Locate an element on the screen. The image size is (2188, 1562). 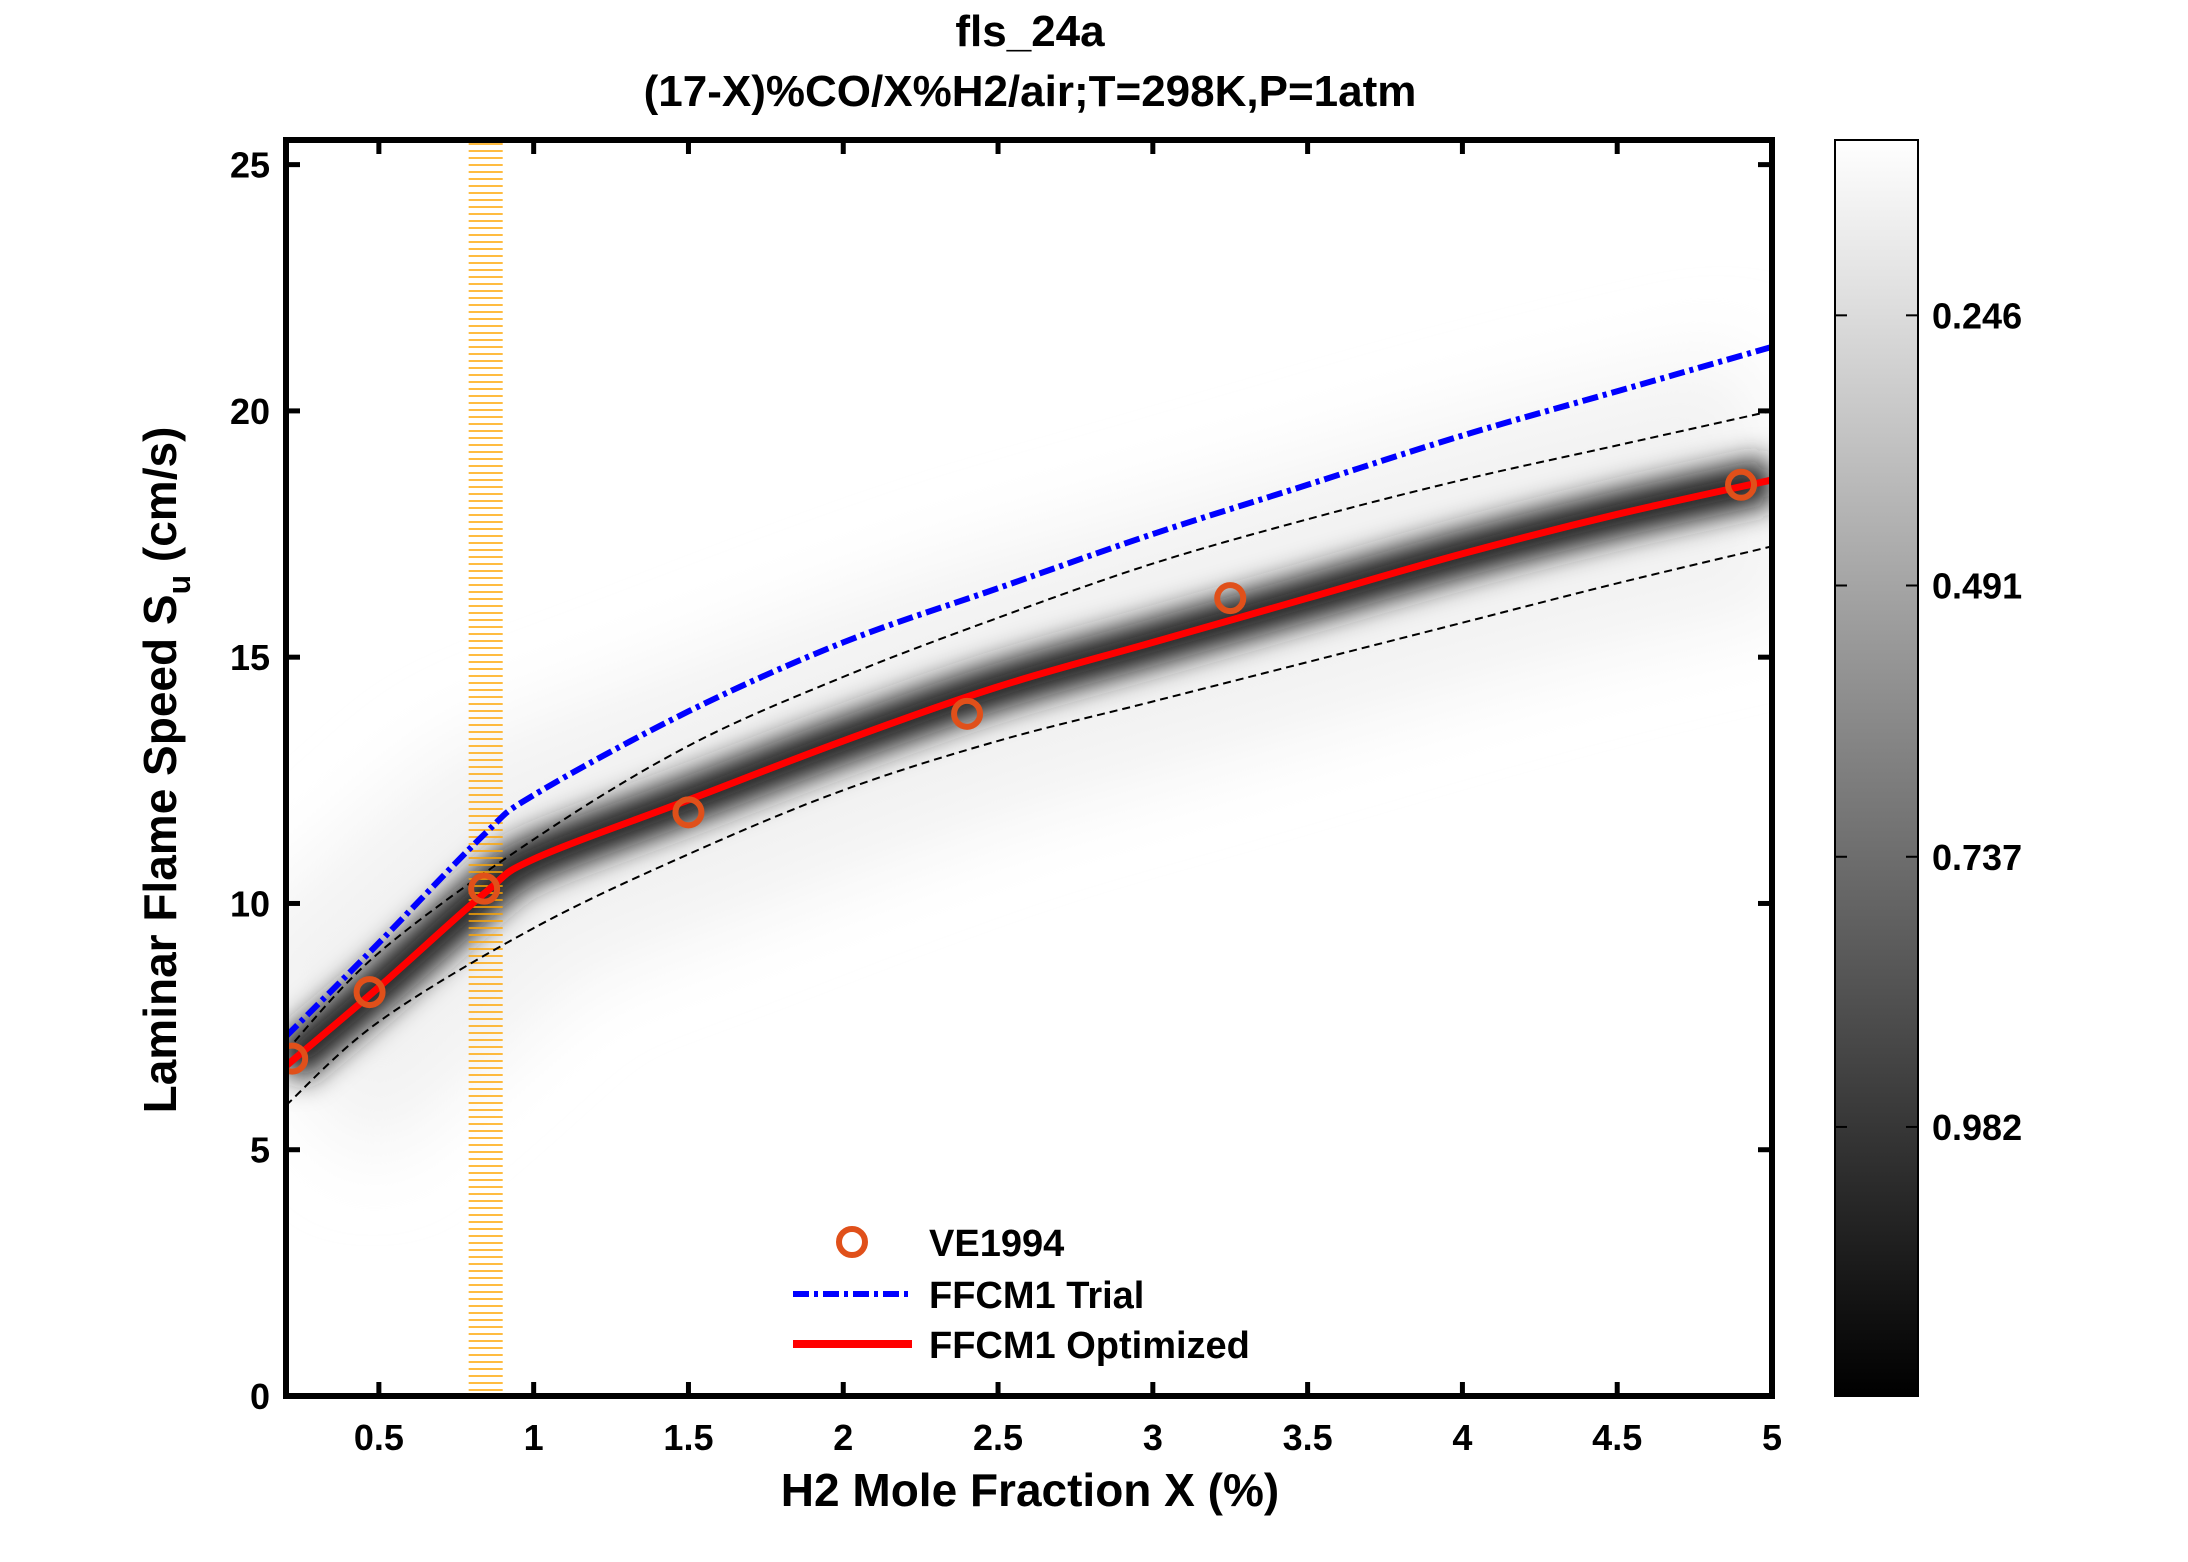
y-tick-label: 20 is located at coordinates (250, 411).